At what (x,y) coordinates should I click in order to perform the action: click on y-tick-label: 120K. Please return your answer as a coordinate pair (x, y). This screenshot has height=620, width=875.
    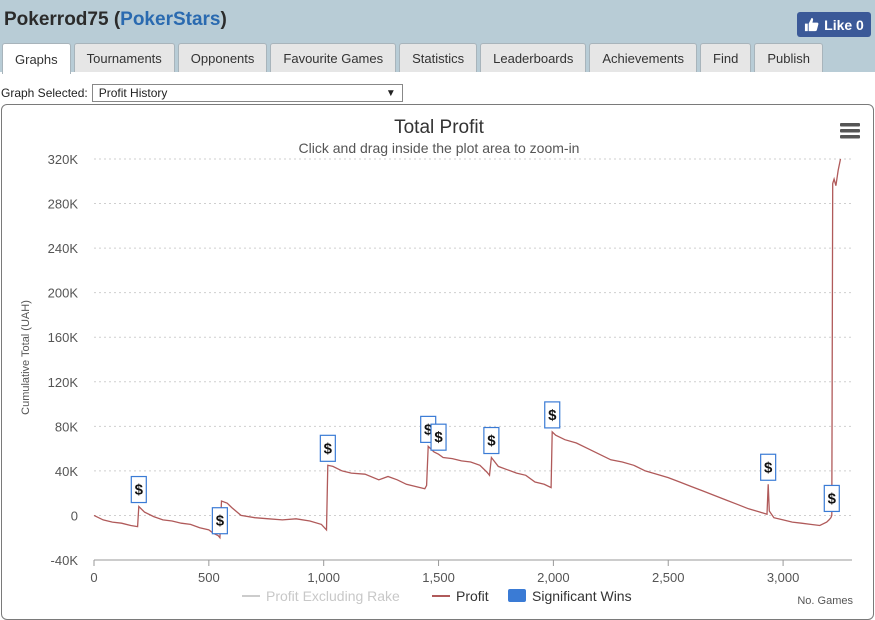
    Looking at the image, I should click on (63, 382).